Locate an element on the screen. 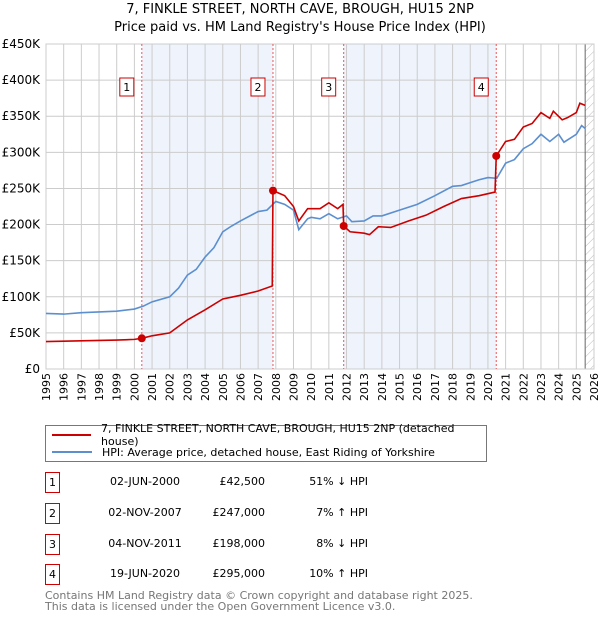  x-tick-label: 2024 is located at coordinates (559, 387).